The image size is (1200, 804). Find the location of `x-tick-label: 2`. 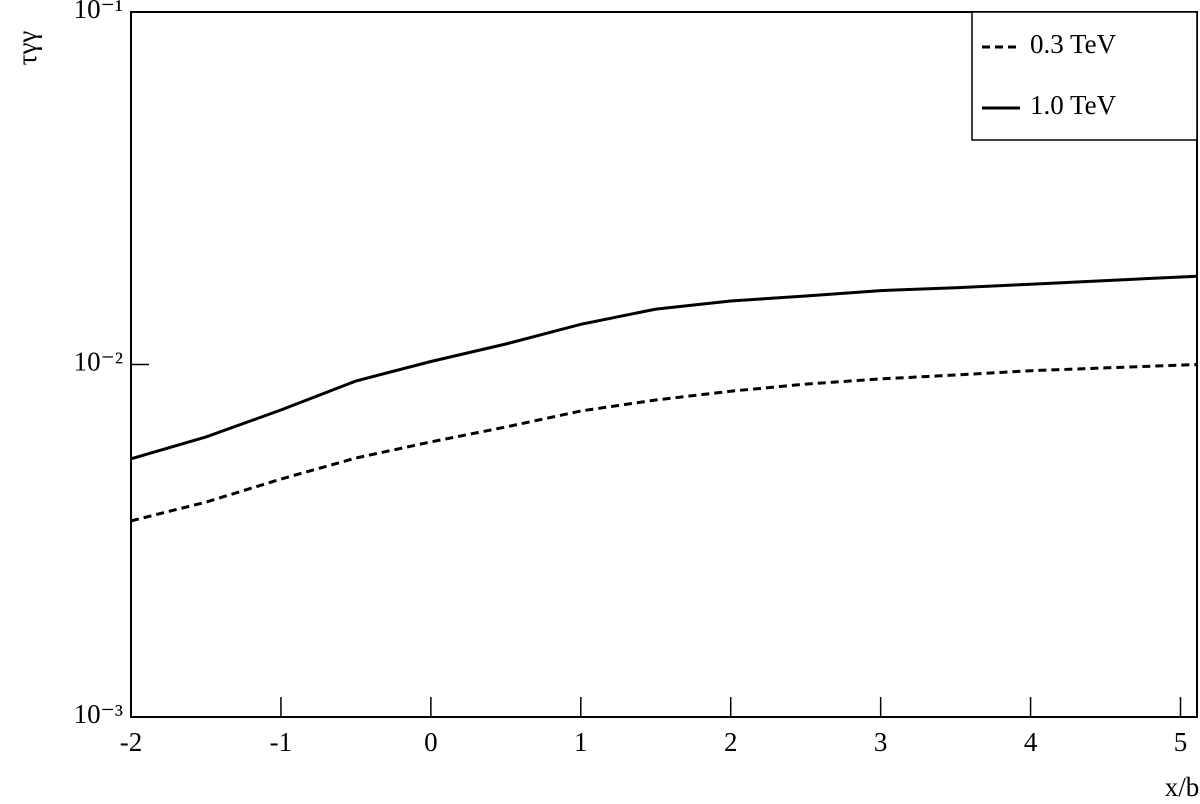

x-tick-label: 2 is located at coordinates (731, 742).